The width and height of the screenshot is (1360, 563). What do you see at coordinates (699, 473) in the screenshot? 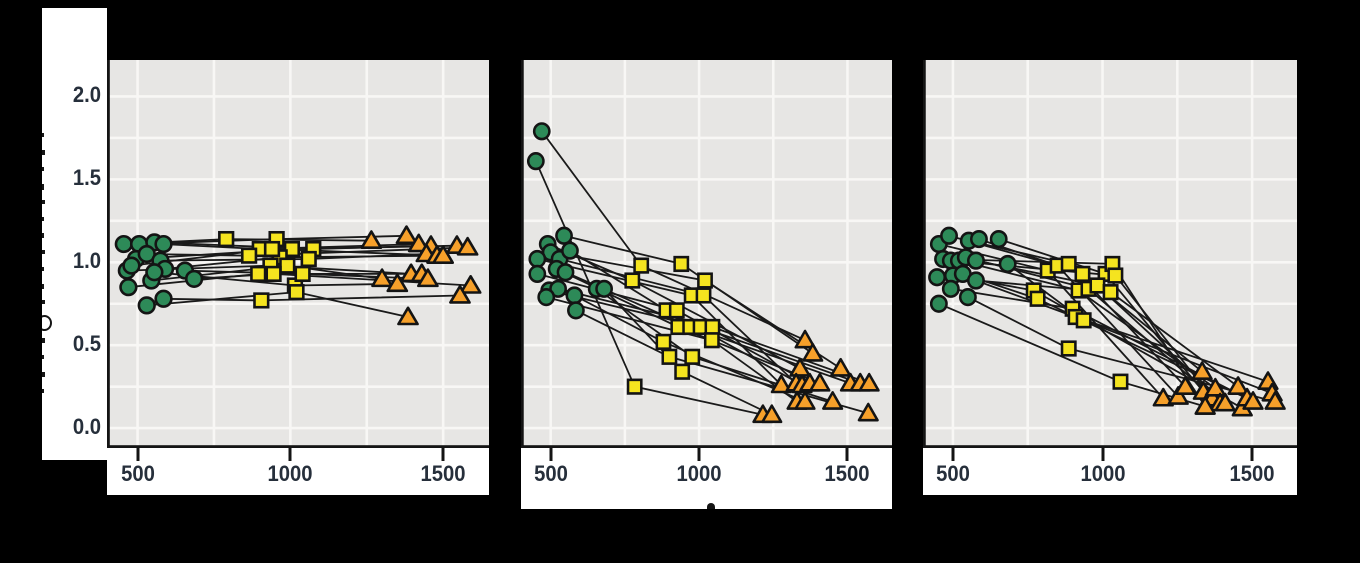
I see `x-tick-label: 1000` at bounding box center [699, 473].